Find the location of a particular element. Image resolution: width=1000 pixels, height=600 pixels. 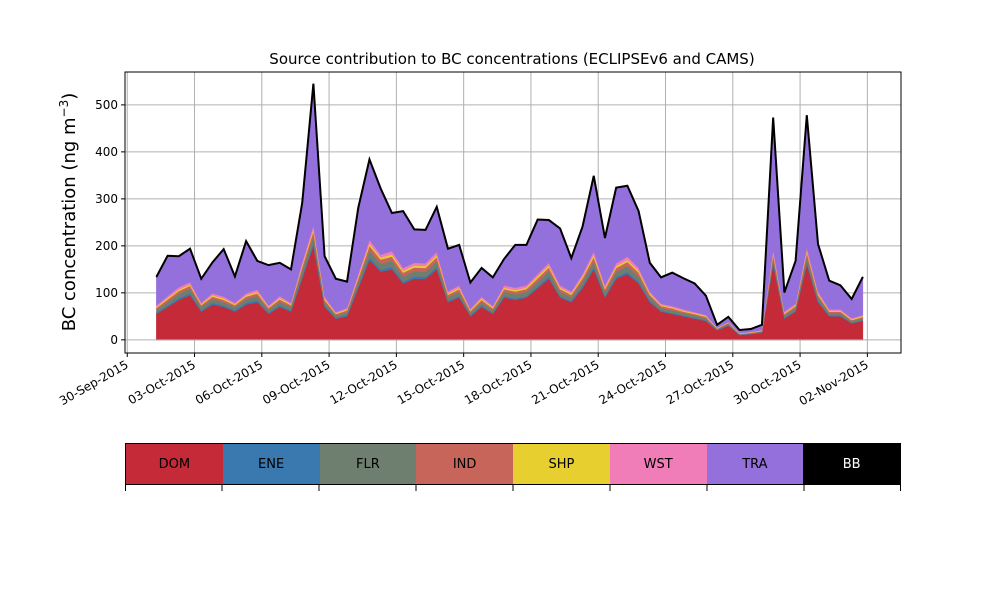

source-legend: DOM ENE FLR IND SHP WST TRA BB is located at coordinates (513, 464).